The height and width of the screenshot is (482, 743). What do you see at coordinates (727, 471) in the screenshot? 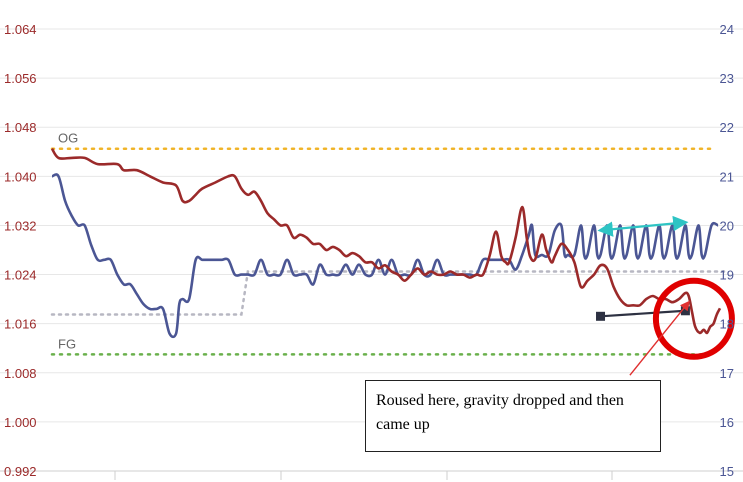
I see `right-tick-label: 15` at bounding box center [727, 471].